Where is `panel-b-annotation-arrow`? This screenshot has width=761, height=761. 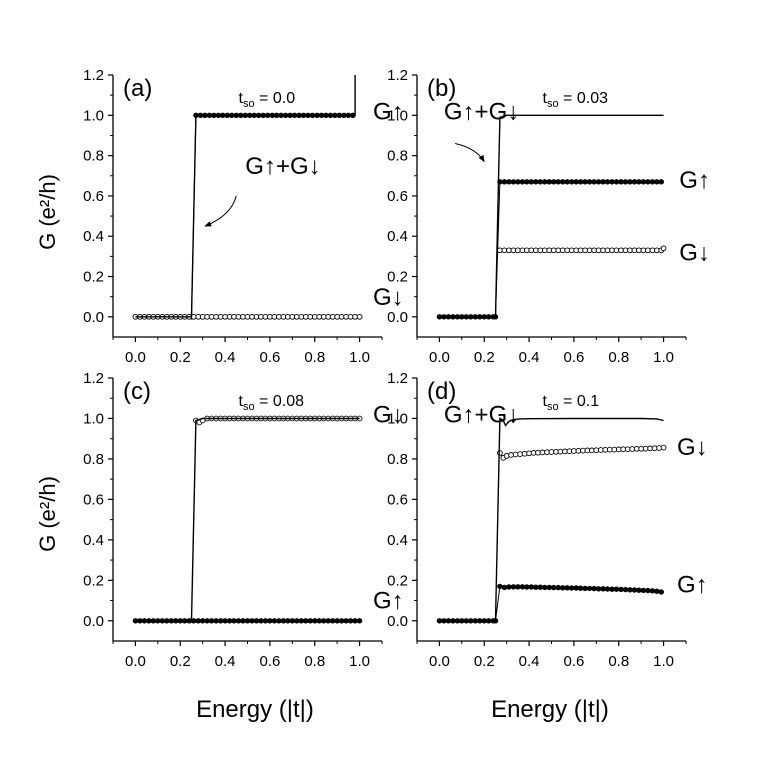
panel-b-annotation-arrow is located at coordinates (469, 153).